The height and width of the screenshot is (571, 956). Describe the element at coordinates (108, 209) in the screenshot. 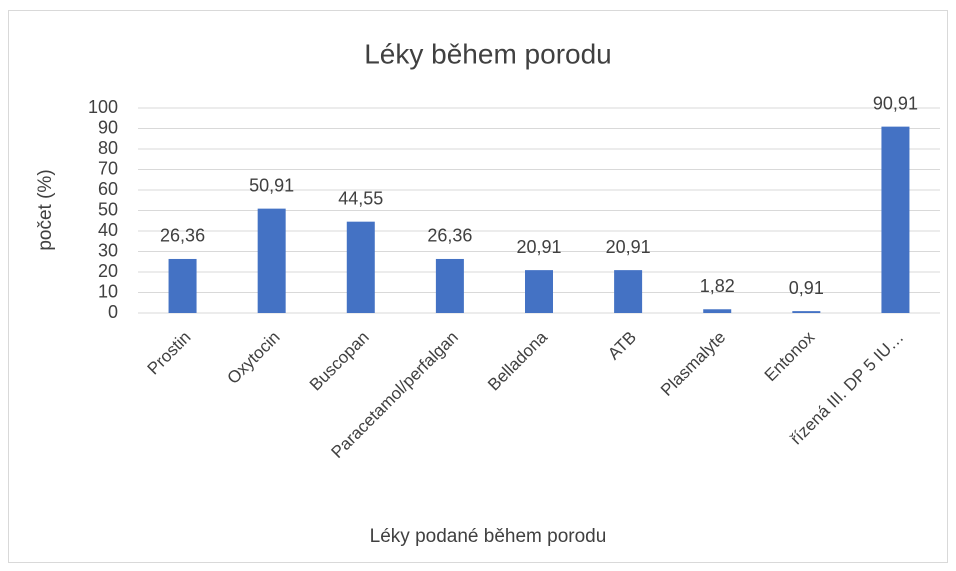

I see `y-tick-label: 50` at that location.